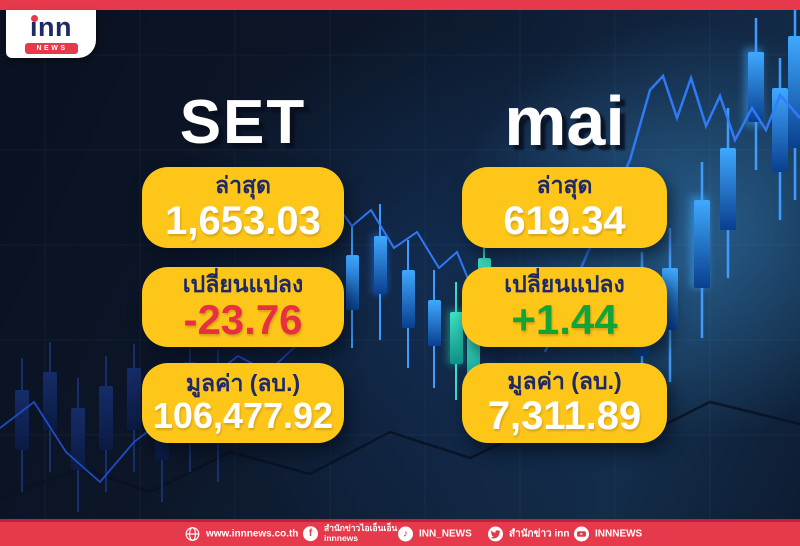 The height and width of the screenshot is (546, 800). I want to click on logo-red-dot, so click(34, 18).